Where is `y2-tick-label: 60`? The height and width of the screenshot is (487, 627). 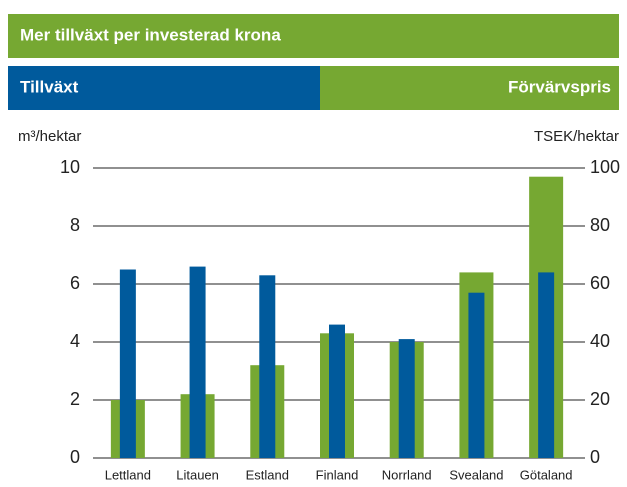 y2-tick-label: 60 is located at coordinates (600, 283).